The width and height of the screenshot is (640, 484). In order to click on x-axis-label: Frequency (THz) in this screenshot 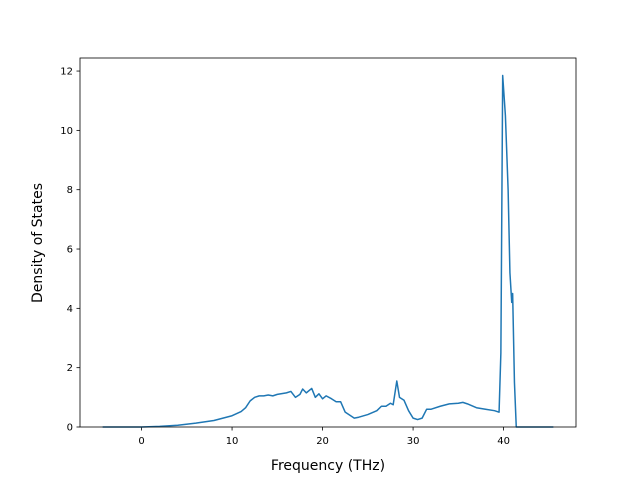, I will do `click(328, 466)`.